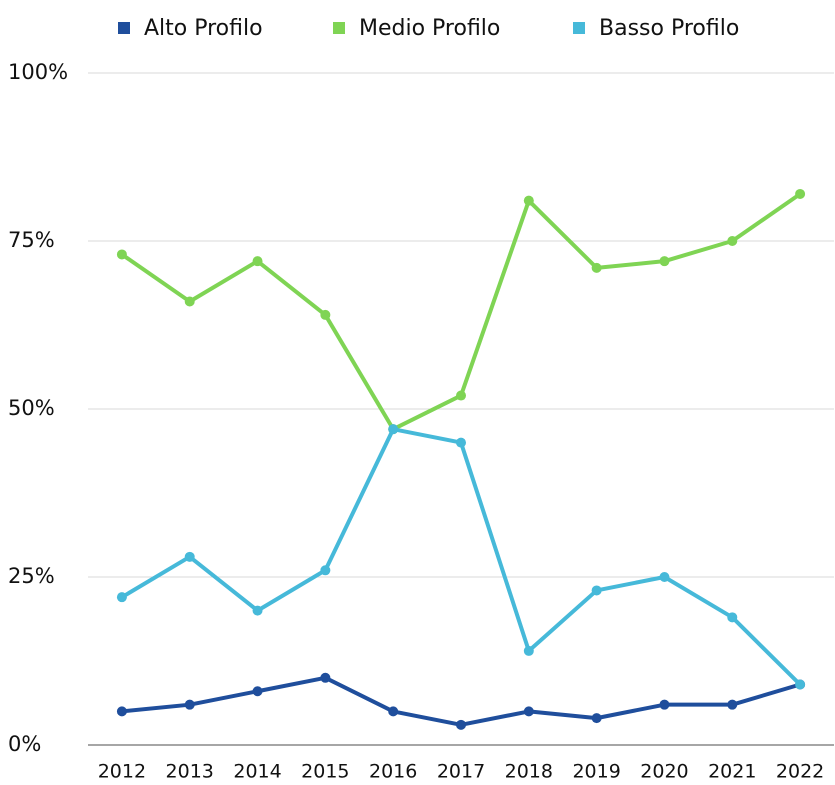 The width and height of the screenshot is (835, 785). I want to click on x-tick-label: 2022, so click(800, 772).